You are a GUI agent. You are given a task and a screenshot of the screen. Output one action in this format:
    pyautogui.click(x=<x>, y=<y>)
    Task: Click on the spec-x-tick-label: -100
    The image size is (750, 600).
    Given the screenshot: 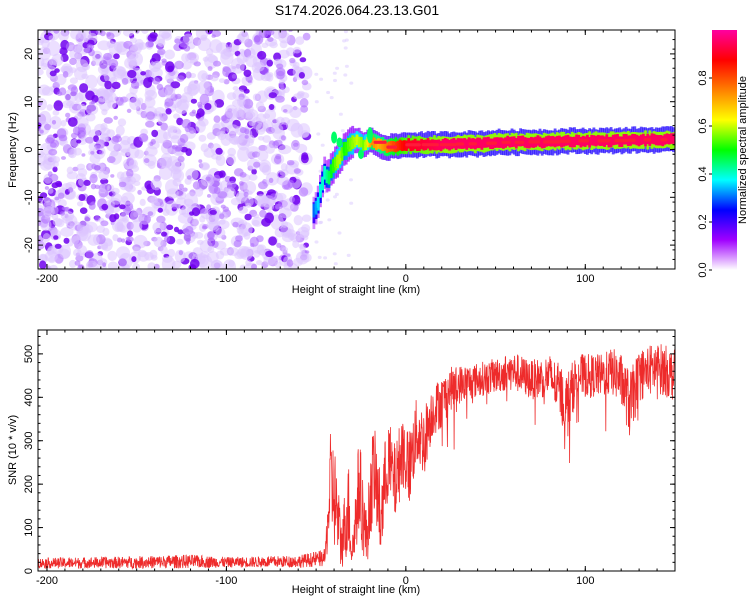 What is the action you would take?
    pyautogui.click(x=226, y=279)
    